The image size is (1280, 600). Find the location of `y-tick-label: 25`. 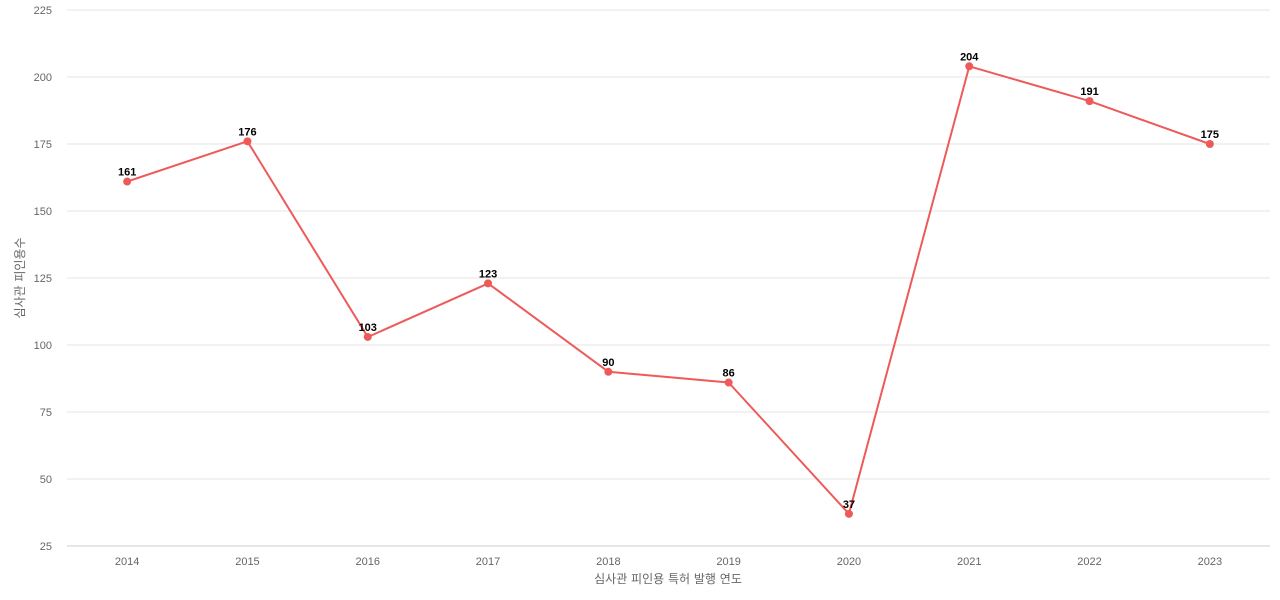

y-tick-label: 25 is located at coordinates (46, 547).